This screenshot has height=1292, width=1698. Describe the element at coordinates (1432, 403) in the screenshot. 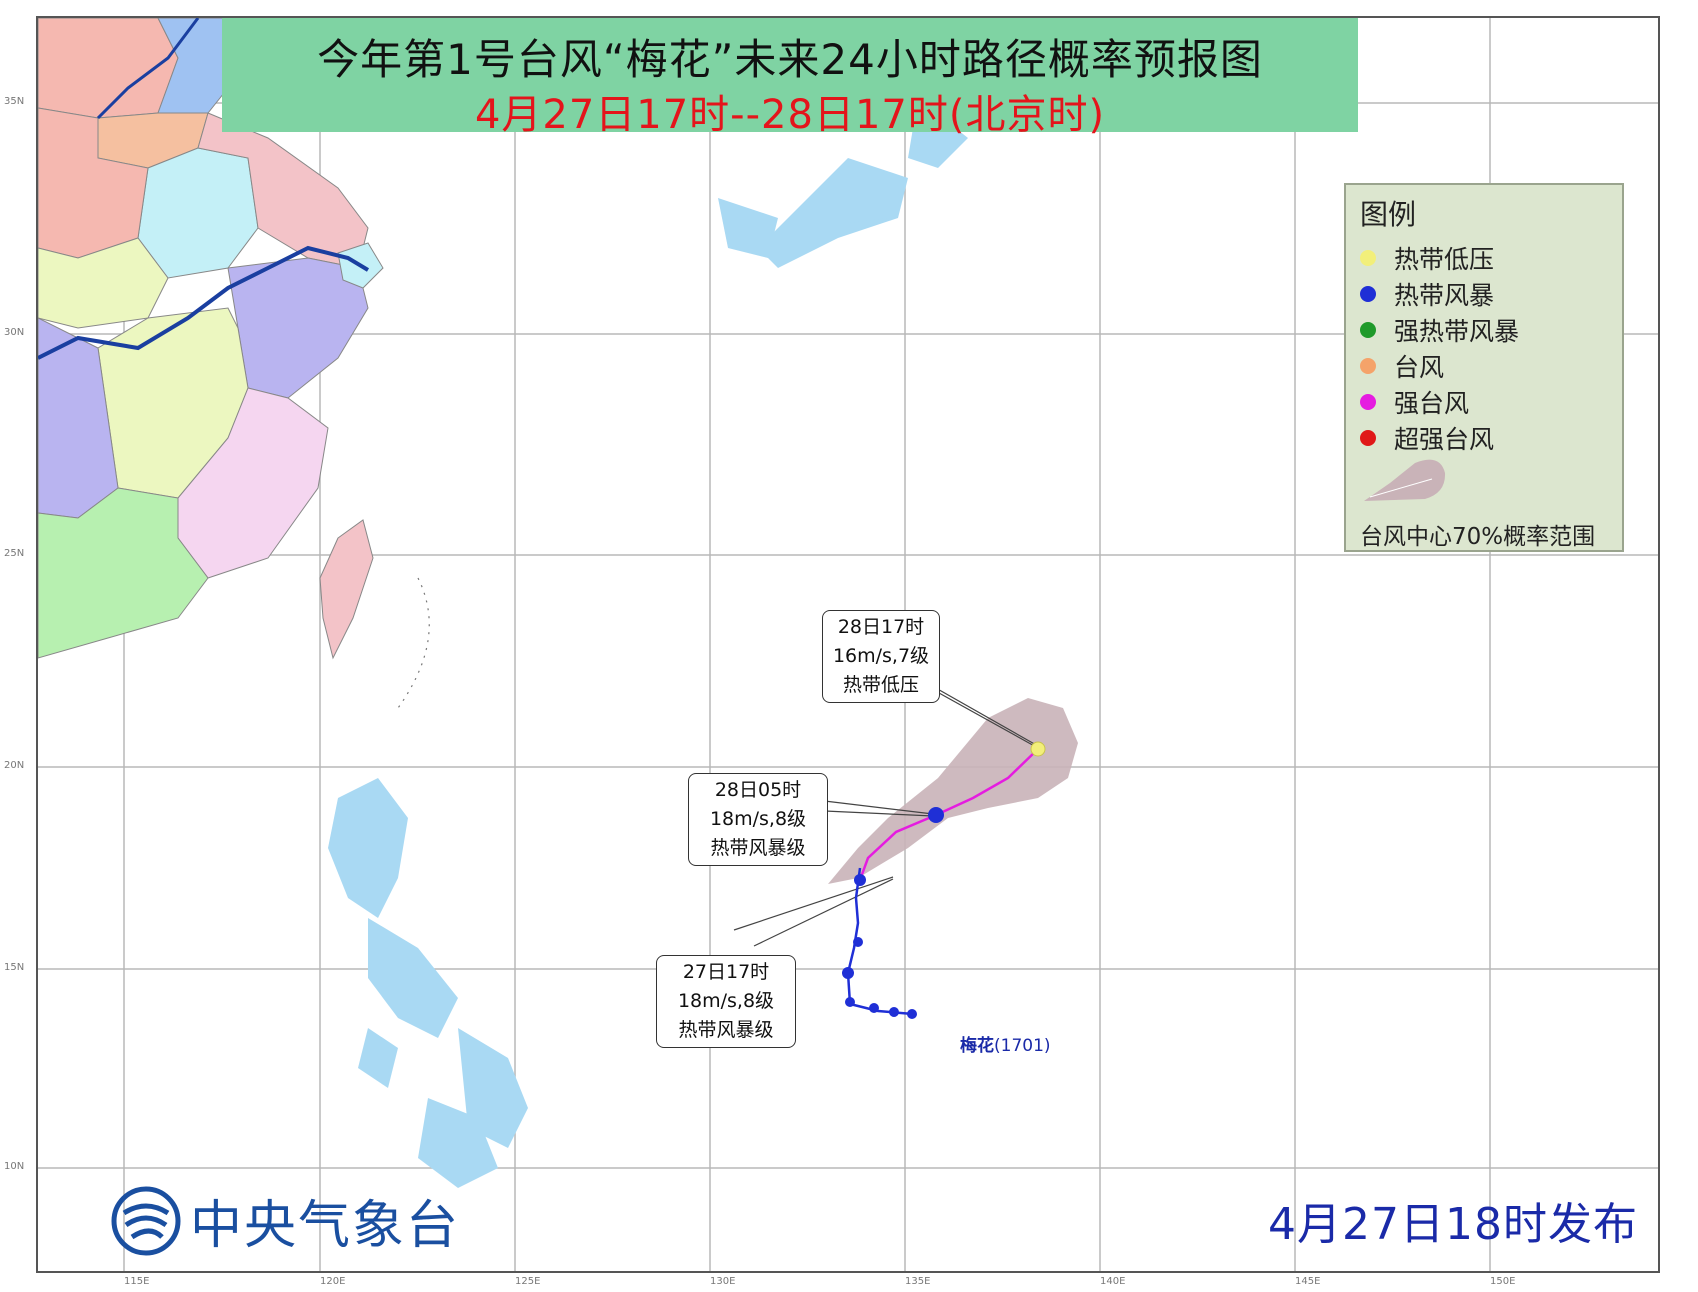

I see `legend-label: 强台风` at that location.